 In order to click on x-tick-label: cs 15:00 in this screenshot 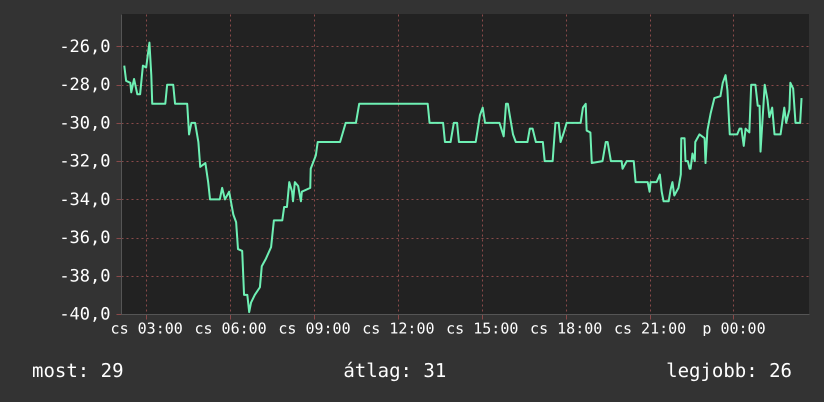, I will do `click(482, 329)`.